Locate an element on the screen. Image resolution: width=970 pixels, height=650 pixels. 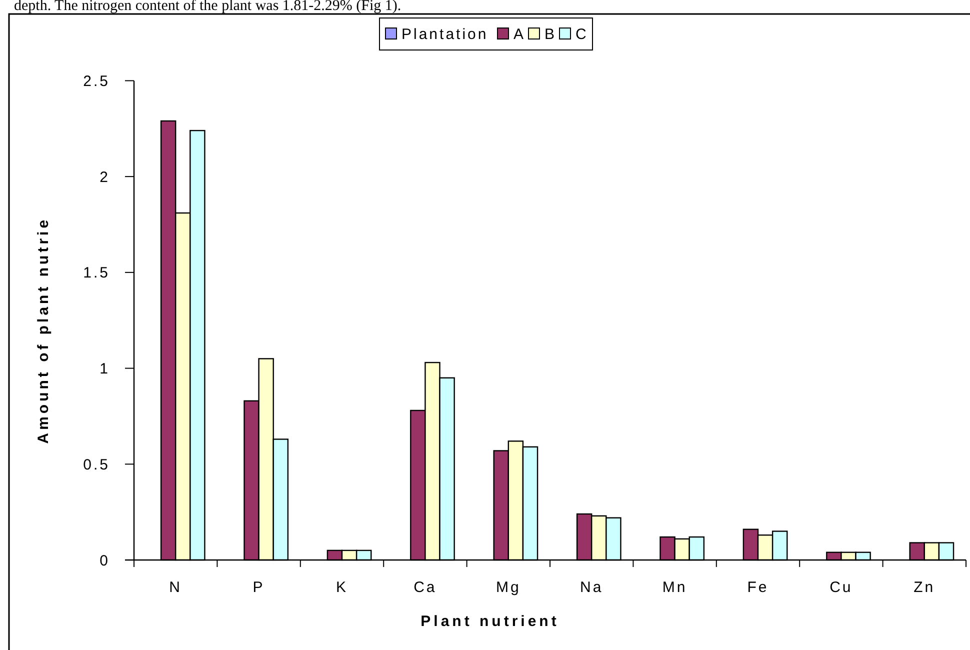
x-tick-label: K is located at coordinates (342, 587).